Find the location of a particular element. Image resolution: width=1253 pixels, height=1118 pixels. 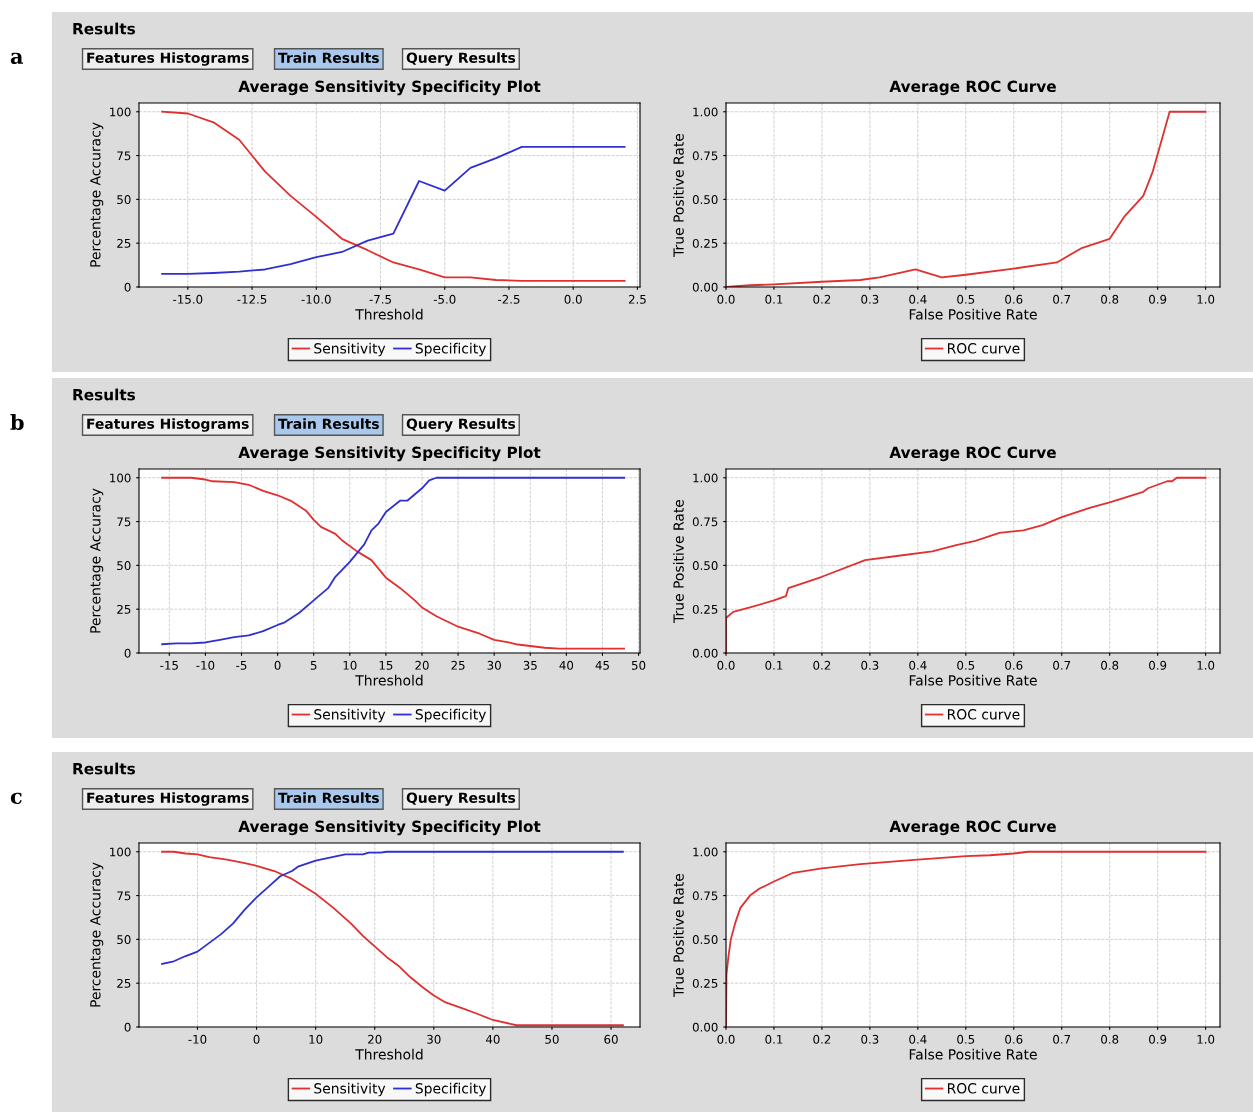

x-tick-label: 0.7 is located at coordinates (1062, 299).